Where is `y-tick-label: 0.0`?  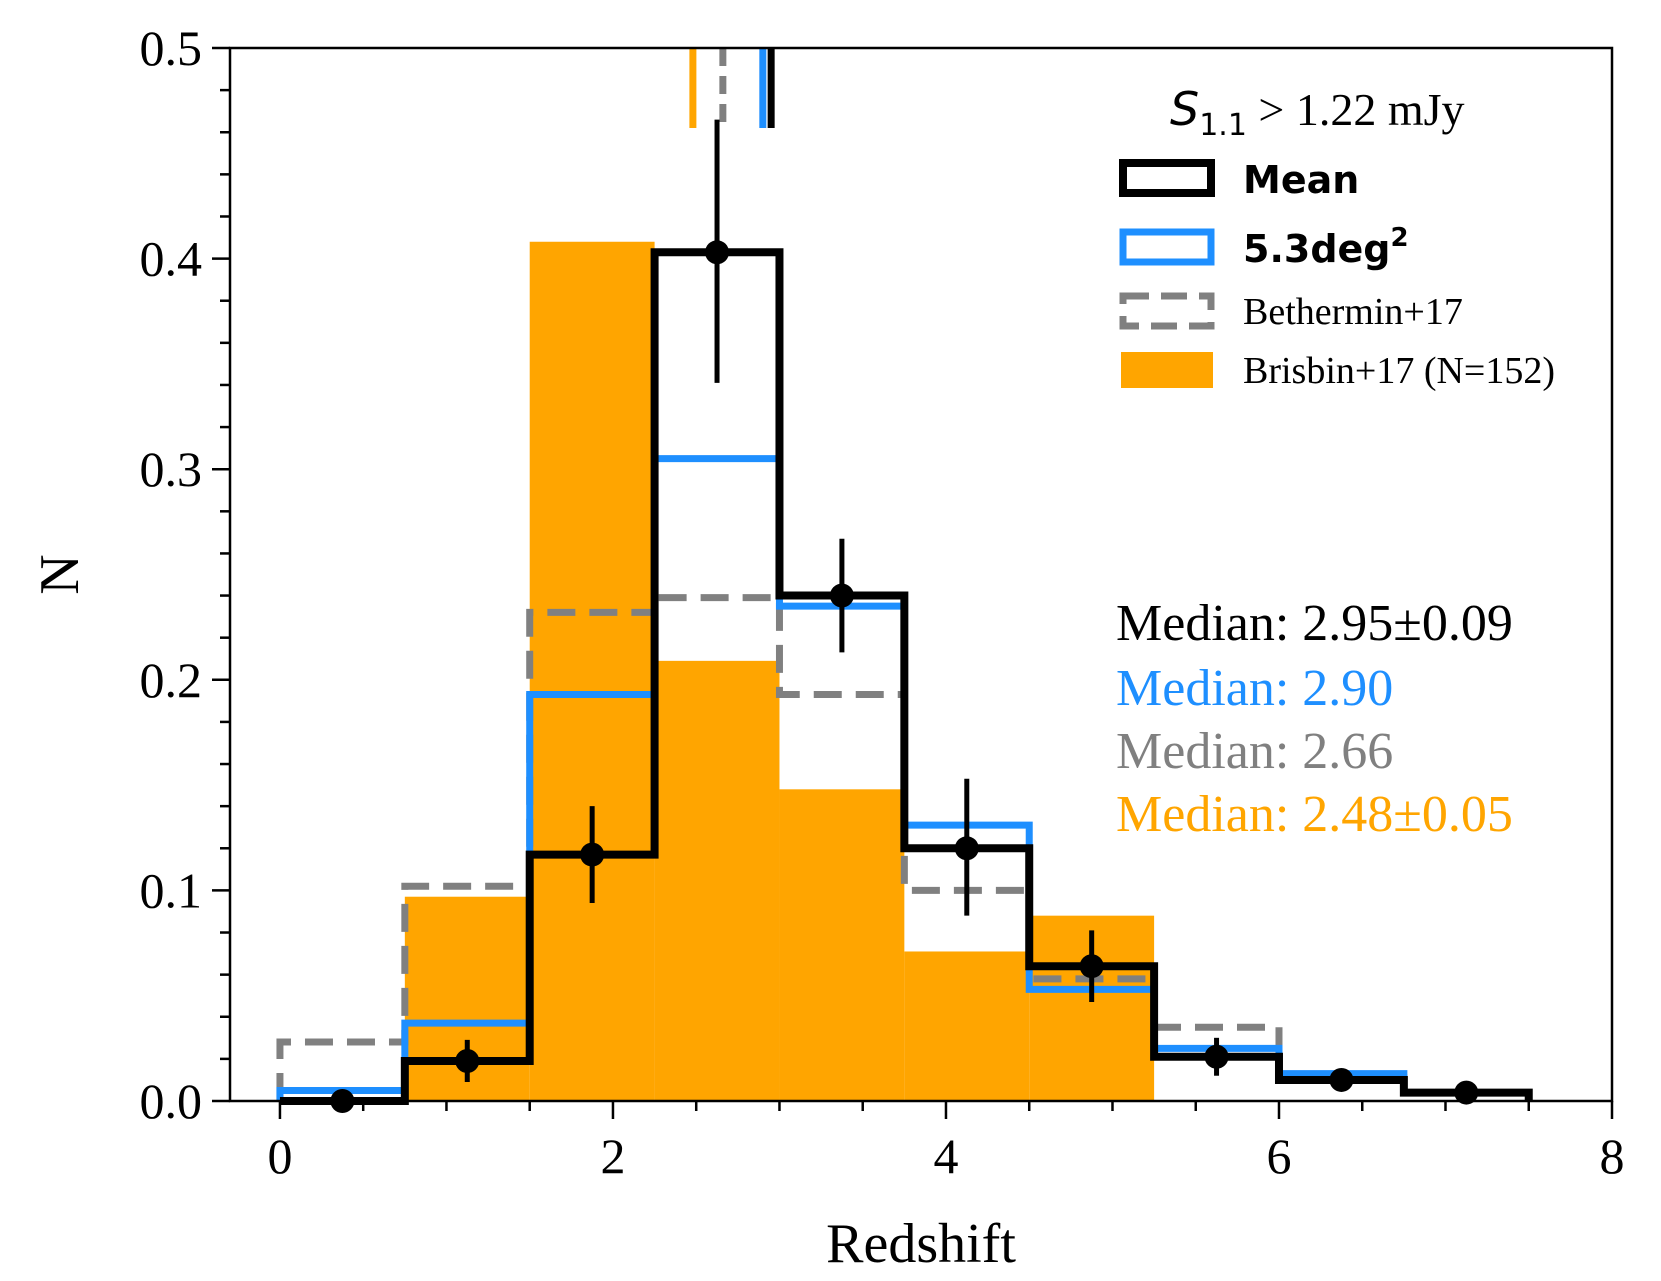
y-tick-label: 0.0 is located at coordinates (171, 1101).